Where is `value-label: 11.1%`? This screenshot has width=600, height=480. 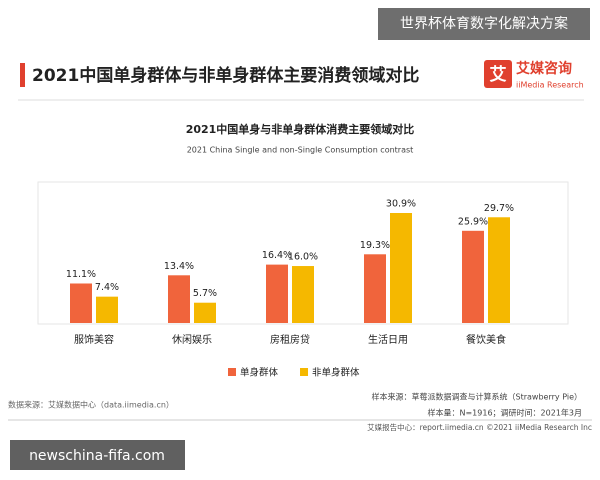 value-label: 11.1% is located at coordinates (81, 274).